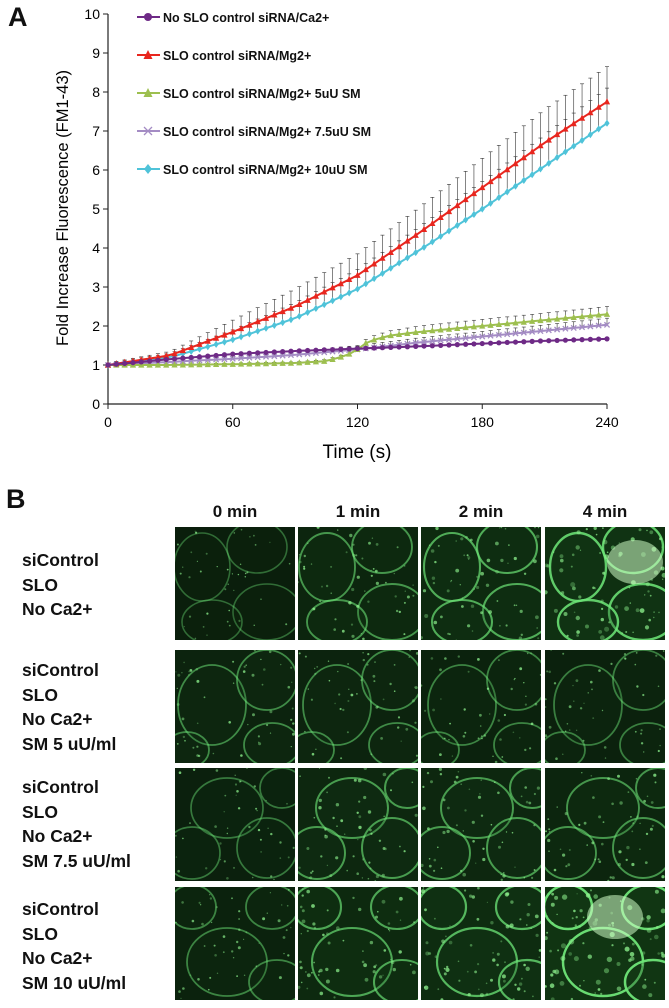 This screenshot has width=669, height=1008. What do you see at coordinates (358, 583) in the screenshot?
I see `micrograph-r1-c2` at bounding box center [358, 583].